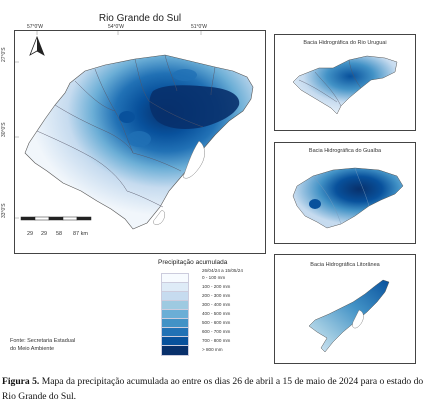 The height and width of the screenshot is (411, 426). Describe the element at coordinates (4, 210) in the screenshot. I see `lat-label-33s: 33°0'S` at that location.